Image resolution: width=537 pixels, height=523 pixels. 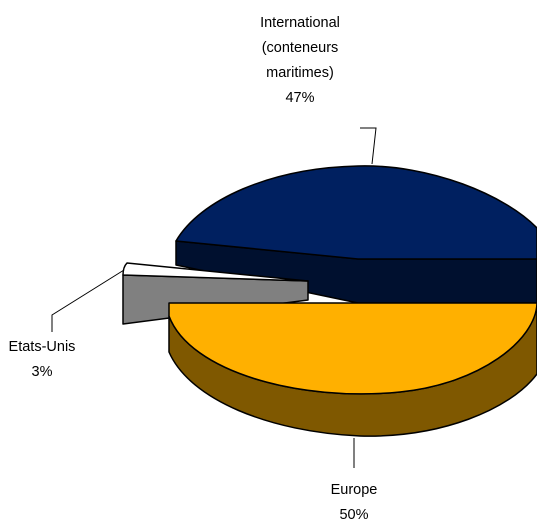 I want to click on label-international-line-3: maritimes), so click(x=300, y=73).